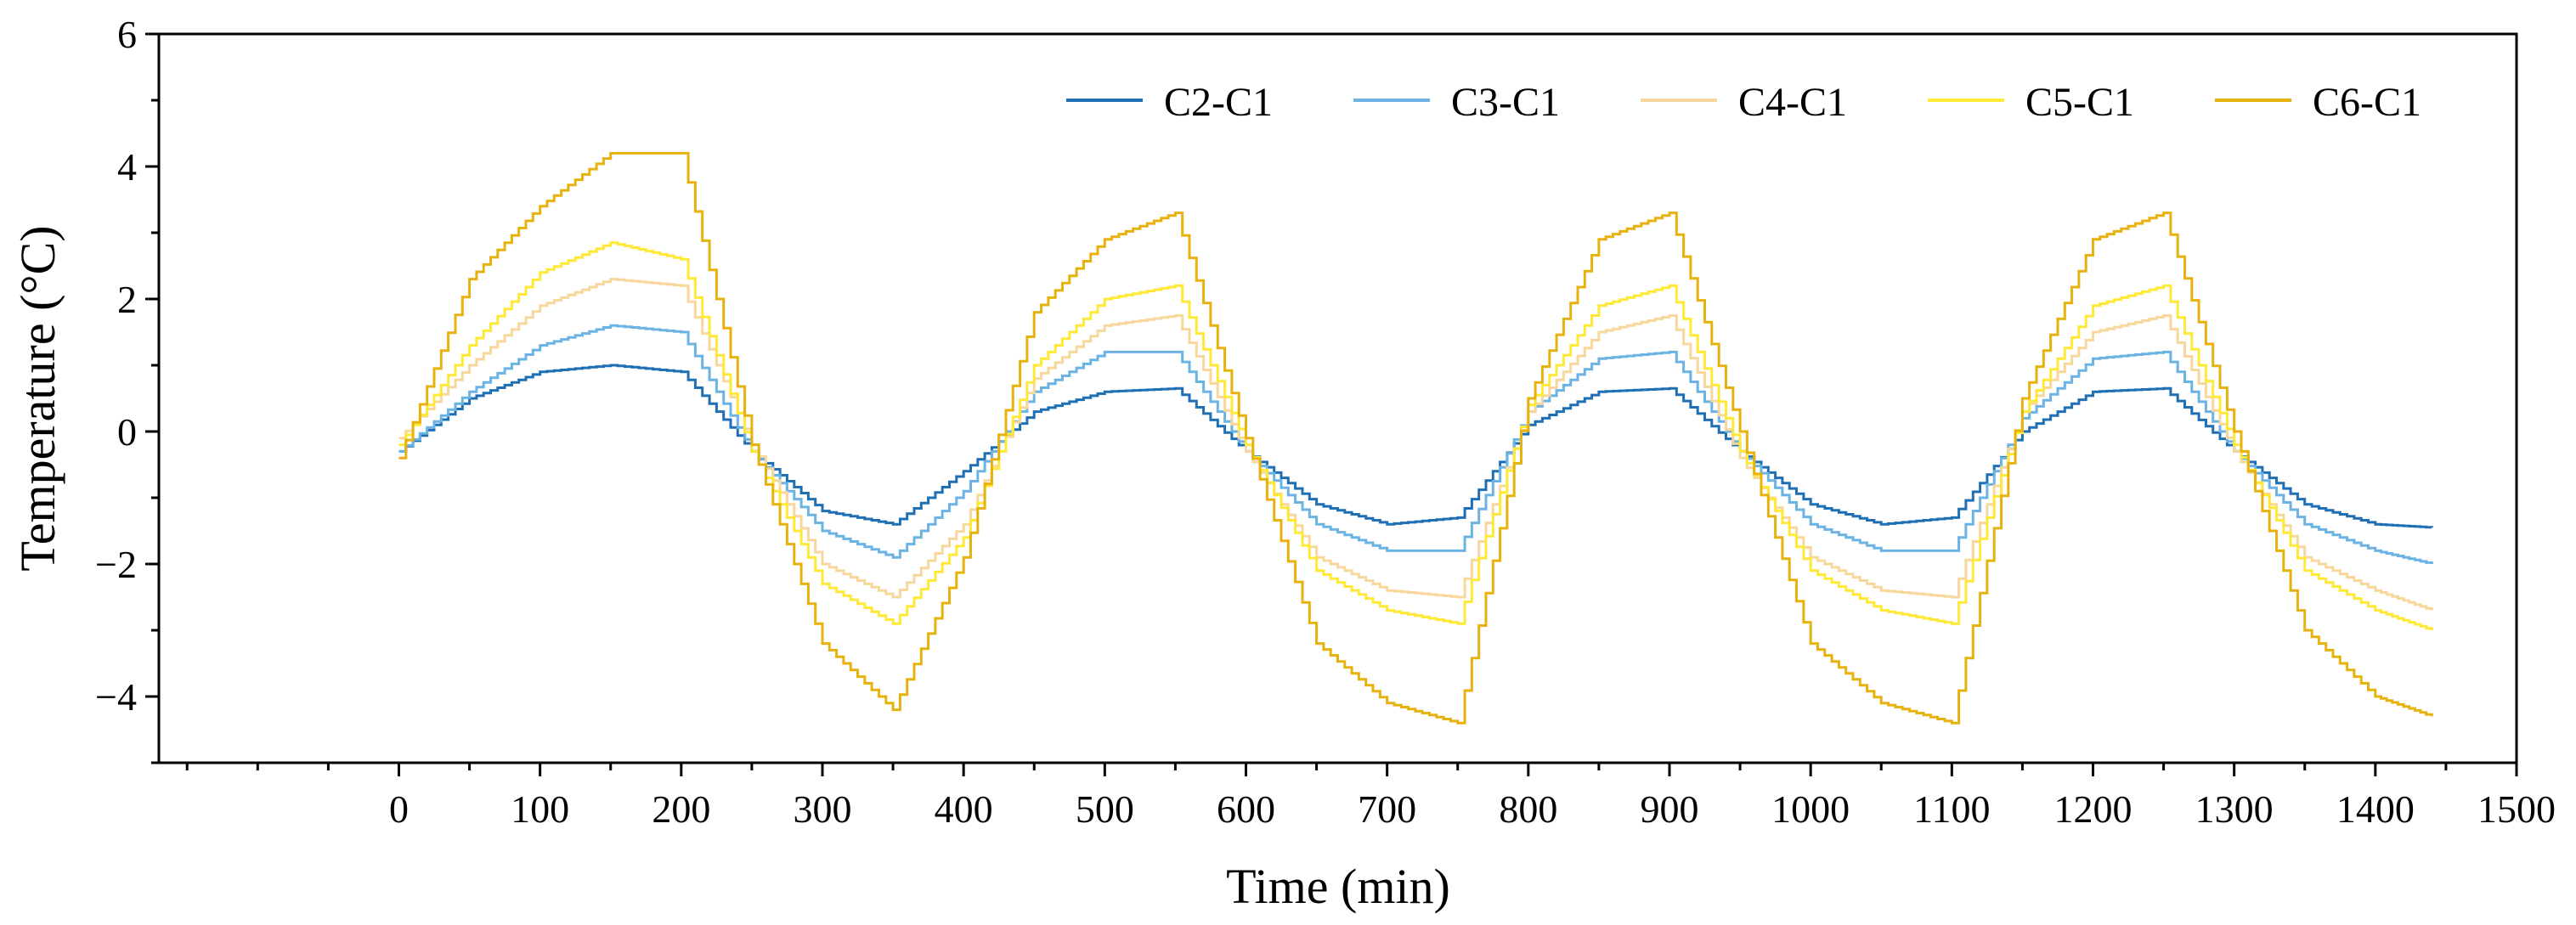 The image size is (2576, 925). What do you see at coordinates (2079, 102) in the screenshot?
I see `legend-label-c5-c1: C5-C1` at bounding box center [2079, 102].